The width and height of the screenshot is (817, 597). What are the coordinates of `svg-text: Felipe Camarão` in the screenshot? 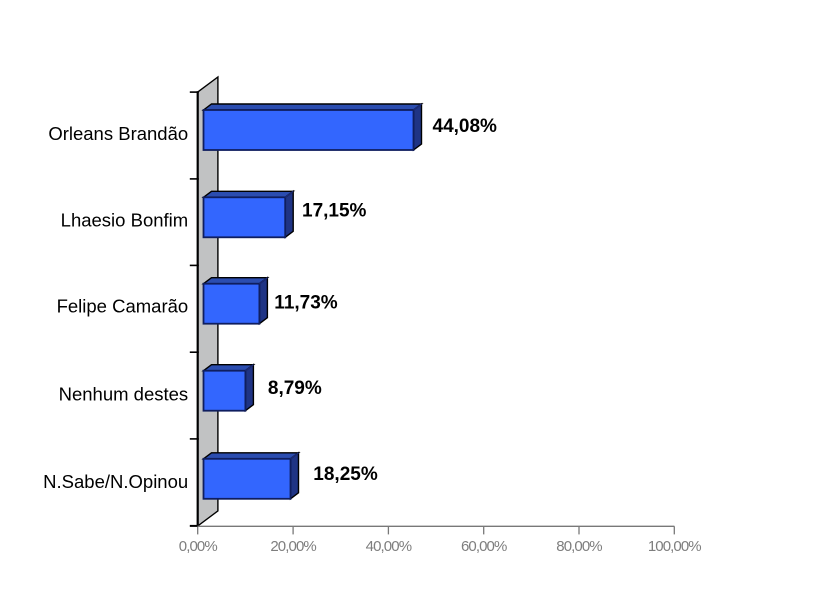 It's located at (123, 305).